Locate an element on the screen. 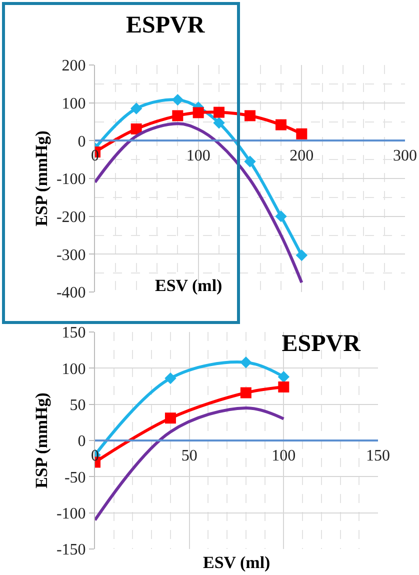  x-tick-label: 300 is located at coordinates (405, 156).